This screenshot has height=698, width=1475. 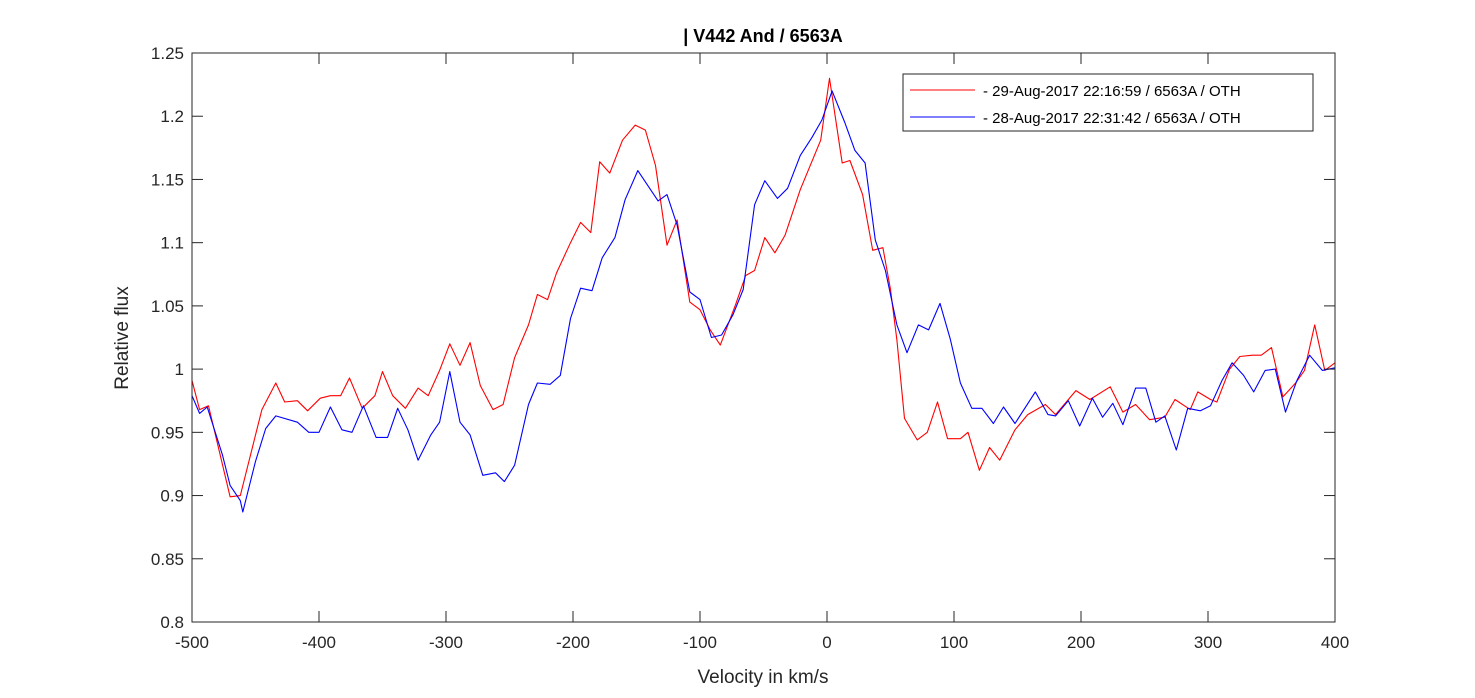 I want to click on x-axis-label: Velocity in km/s, so click(x=763, y=677).